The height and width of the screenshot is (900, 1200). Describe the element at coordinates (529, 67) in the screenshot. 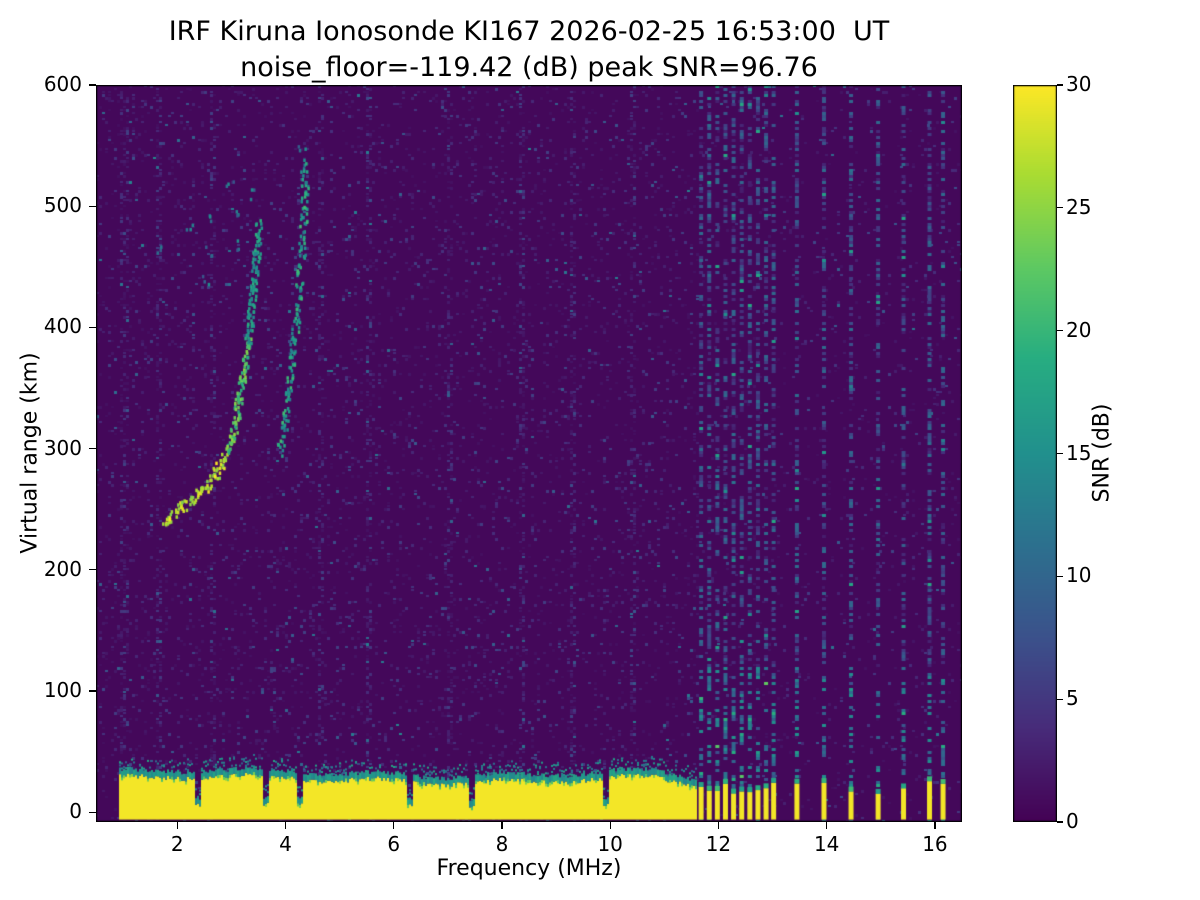

I see `chart-subtitle: noise_floor=-119.42 (dB) peak SNR=96.76` at that location.